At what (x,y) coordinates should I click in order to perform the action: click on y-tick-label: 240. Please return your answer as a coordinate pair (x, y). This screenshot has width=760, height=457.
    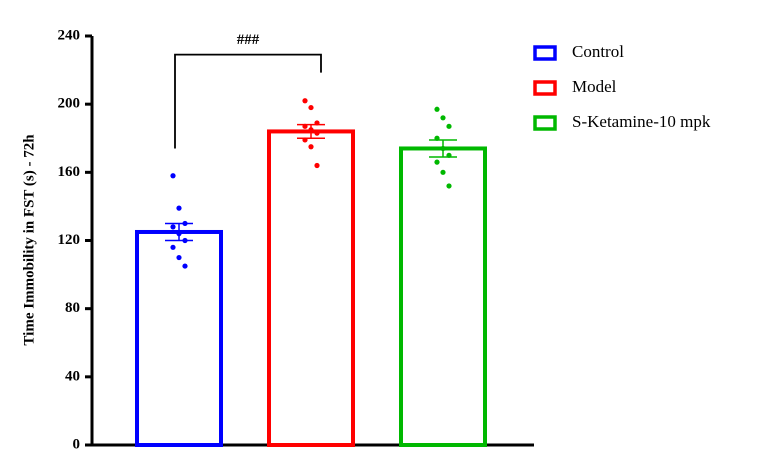
    Looking at the image, I should click on (69, 35).